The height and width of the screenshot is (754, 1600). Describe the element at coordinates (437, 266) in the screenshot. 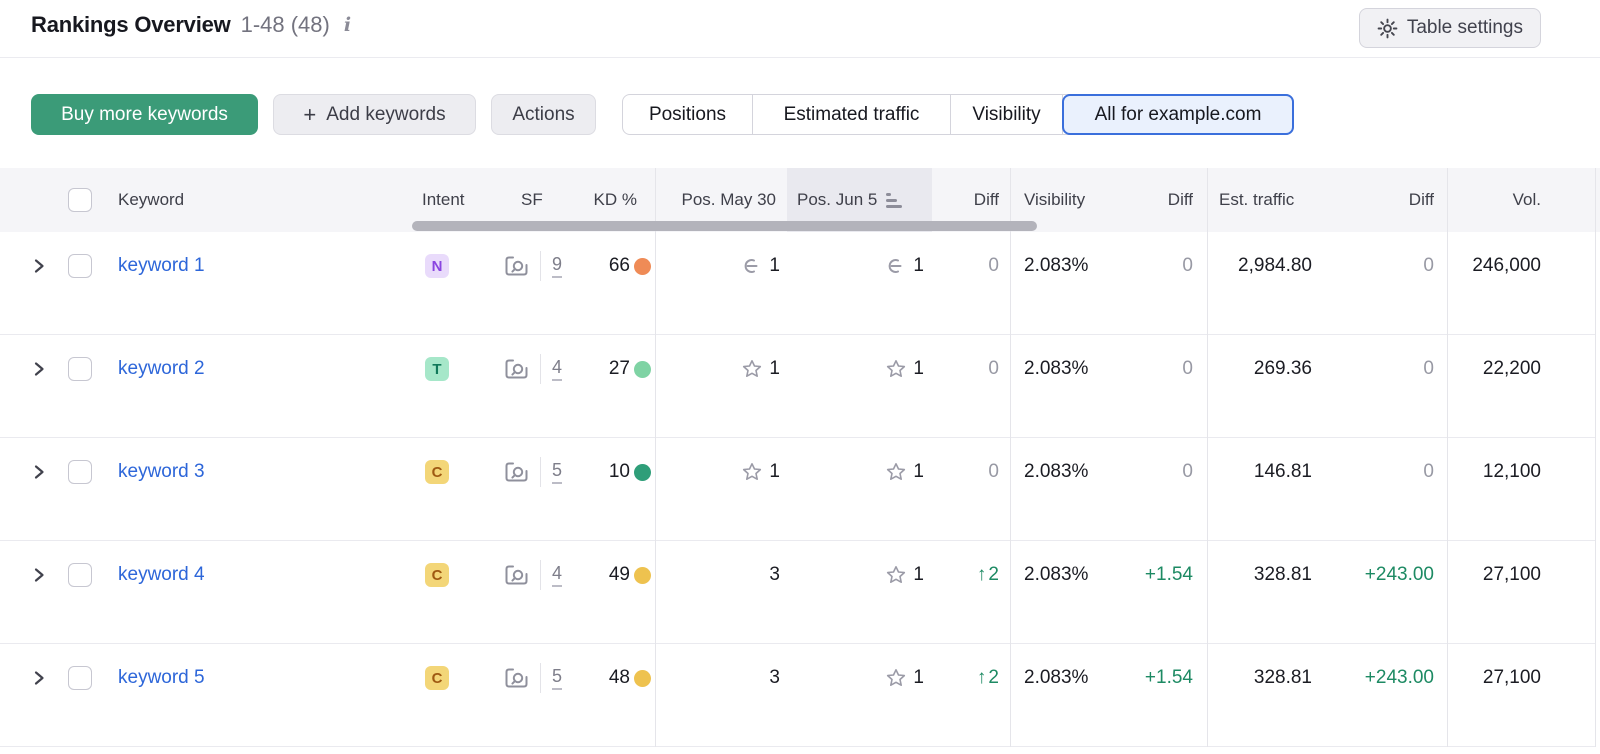

I see `intent-badge: N` at that location.